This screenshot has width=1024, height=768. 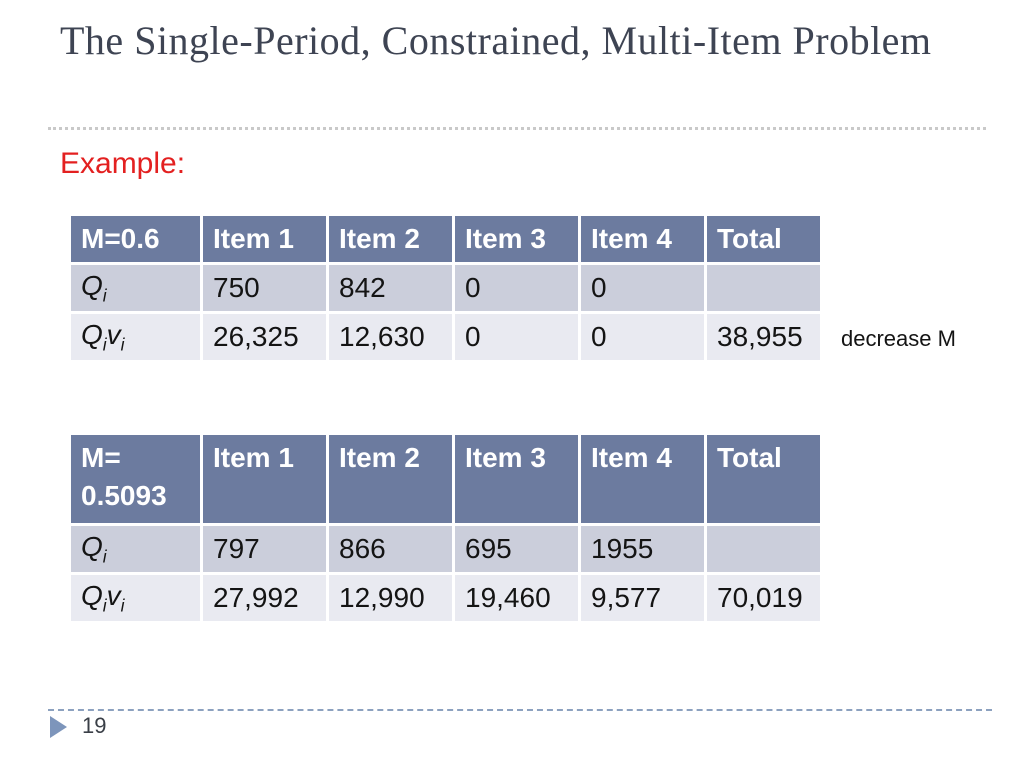 What do you see at coordinates (135, 479) in the screenshot?
I see `header-cell-m: M= 0.5093` at bounding box center [135, 479].